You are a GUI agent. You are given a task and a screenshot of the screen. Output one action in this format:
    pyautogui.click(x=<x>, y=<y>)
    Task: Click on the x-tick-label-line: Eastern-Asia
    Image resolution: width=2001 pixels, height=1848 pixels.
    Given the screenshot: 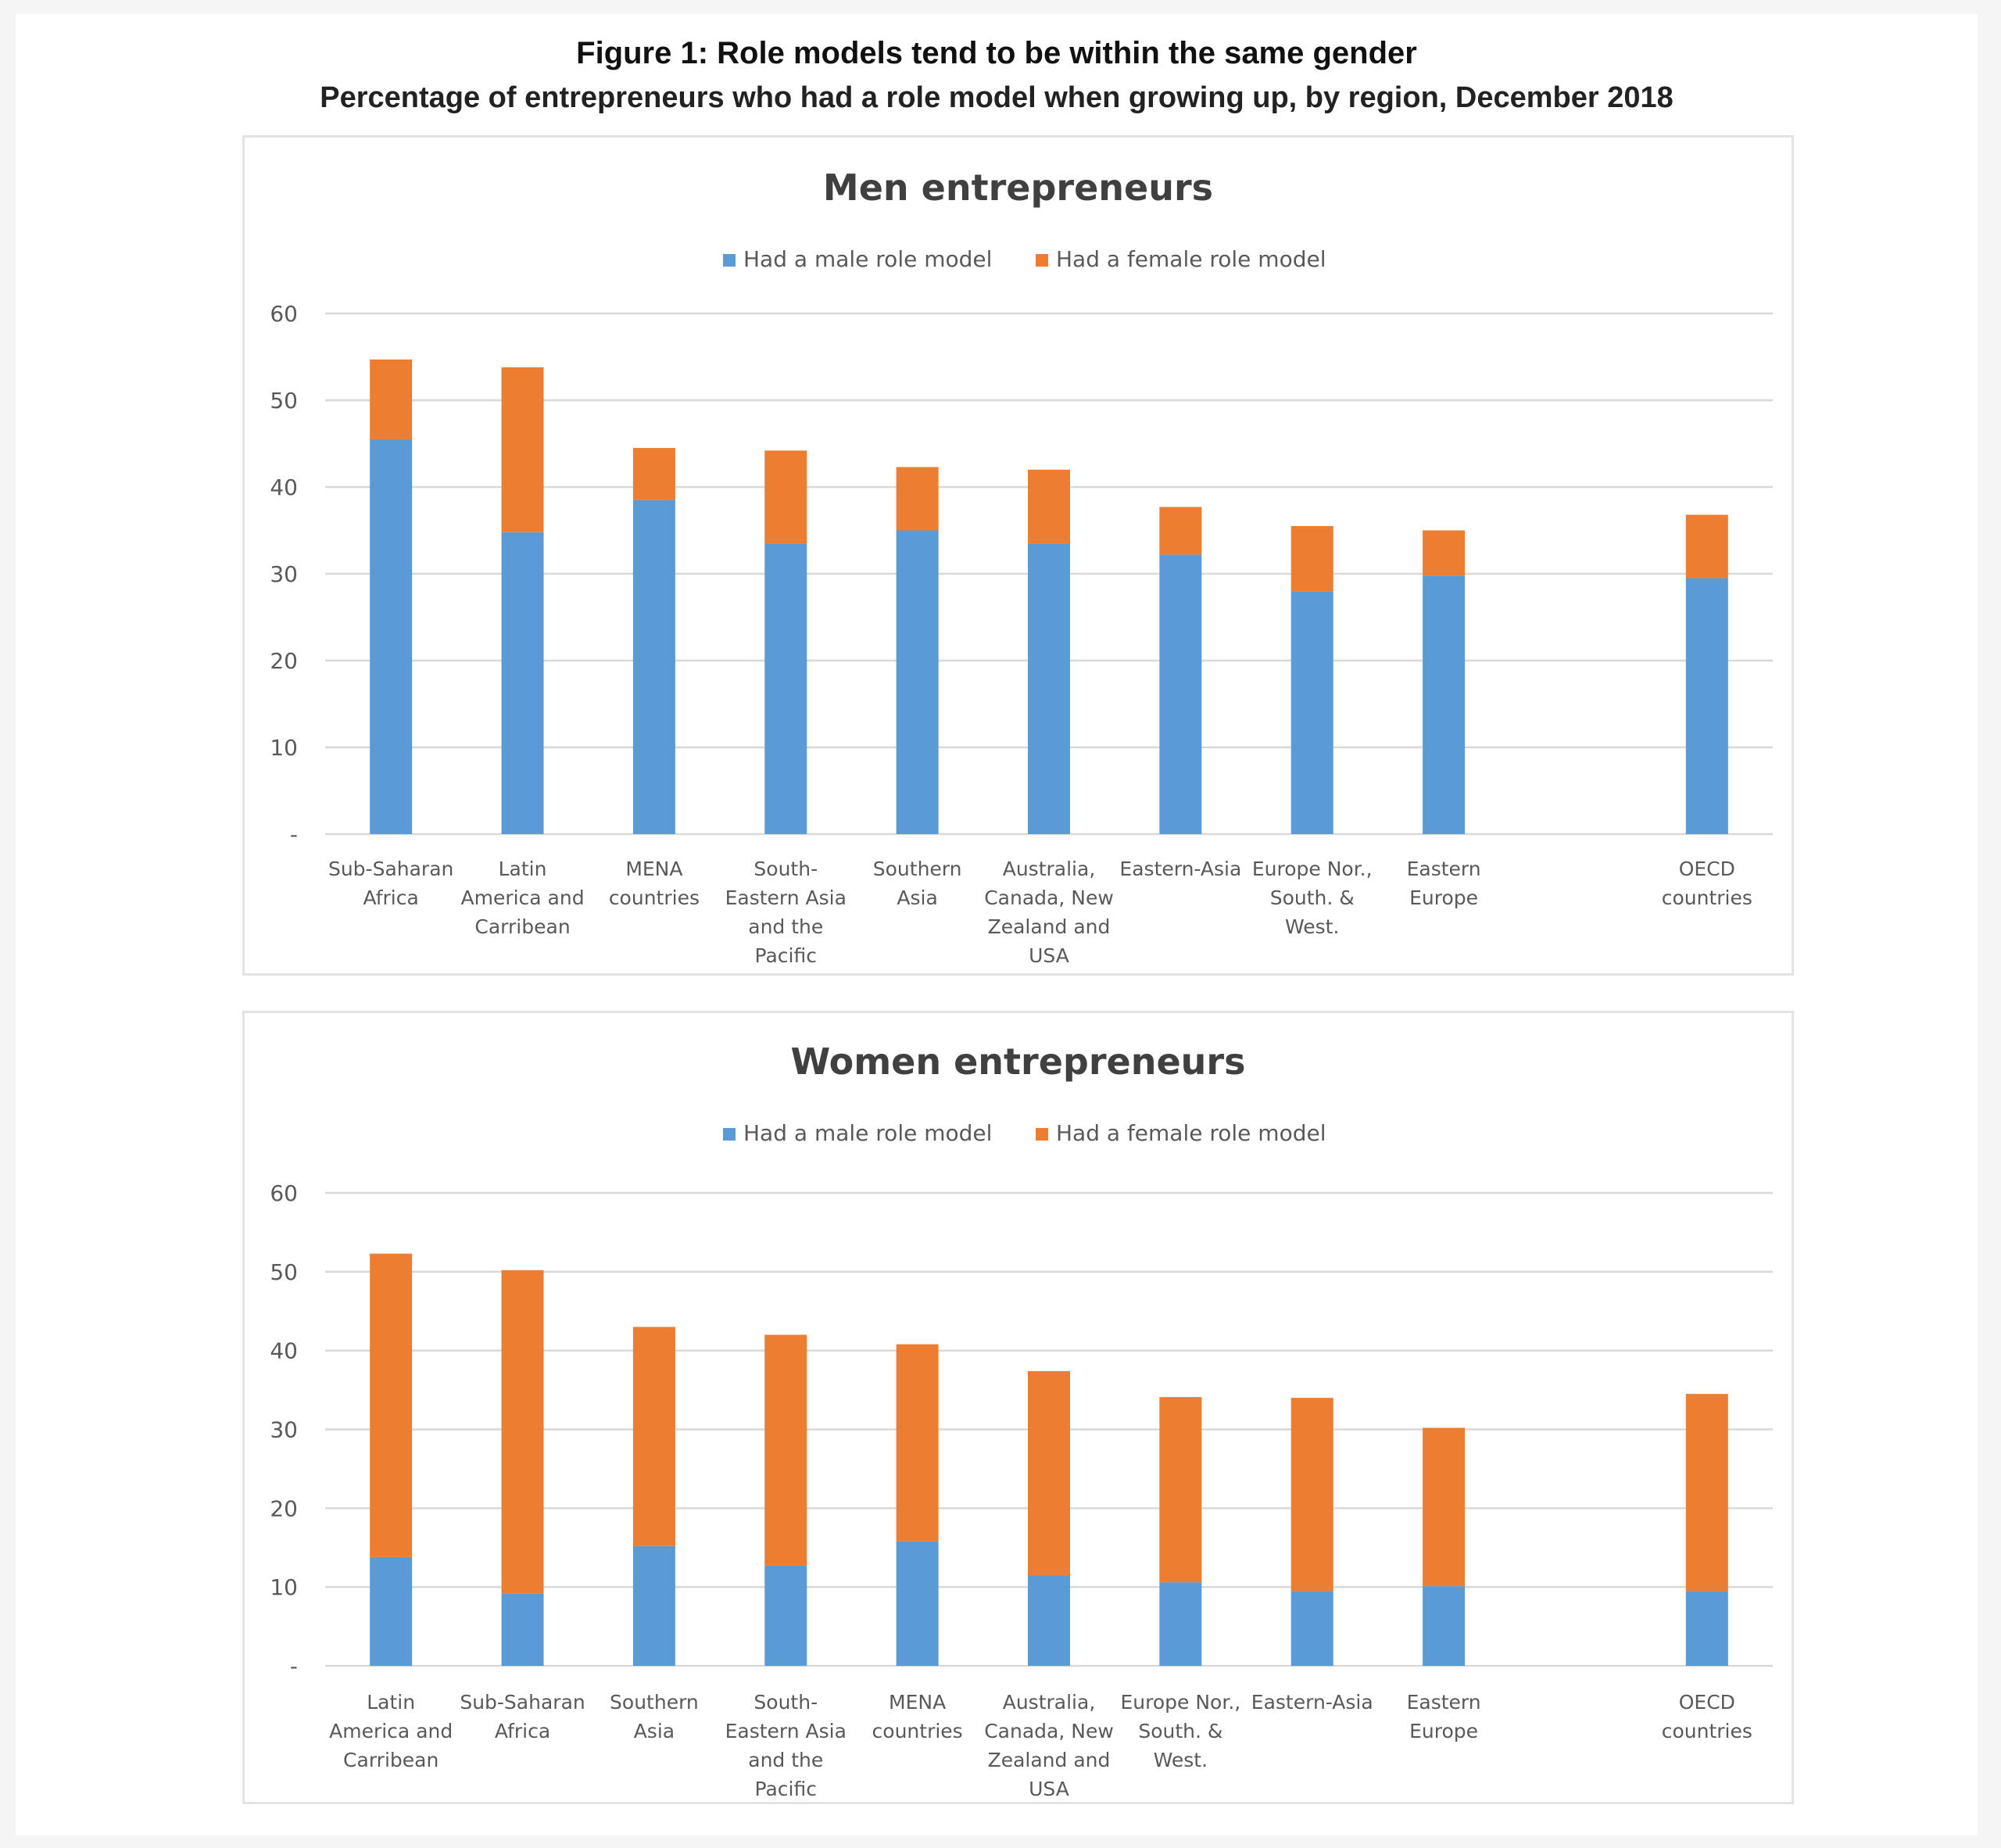 What is the action you would take?
    pyautogui.click(x=1312, y=1703)
    